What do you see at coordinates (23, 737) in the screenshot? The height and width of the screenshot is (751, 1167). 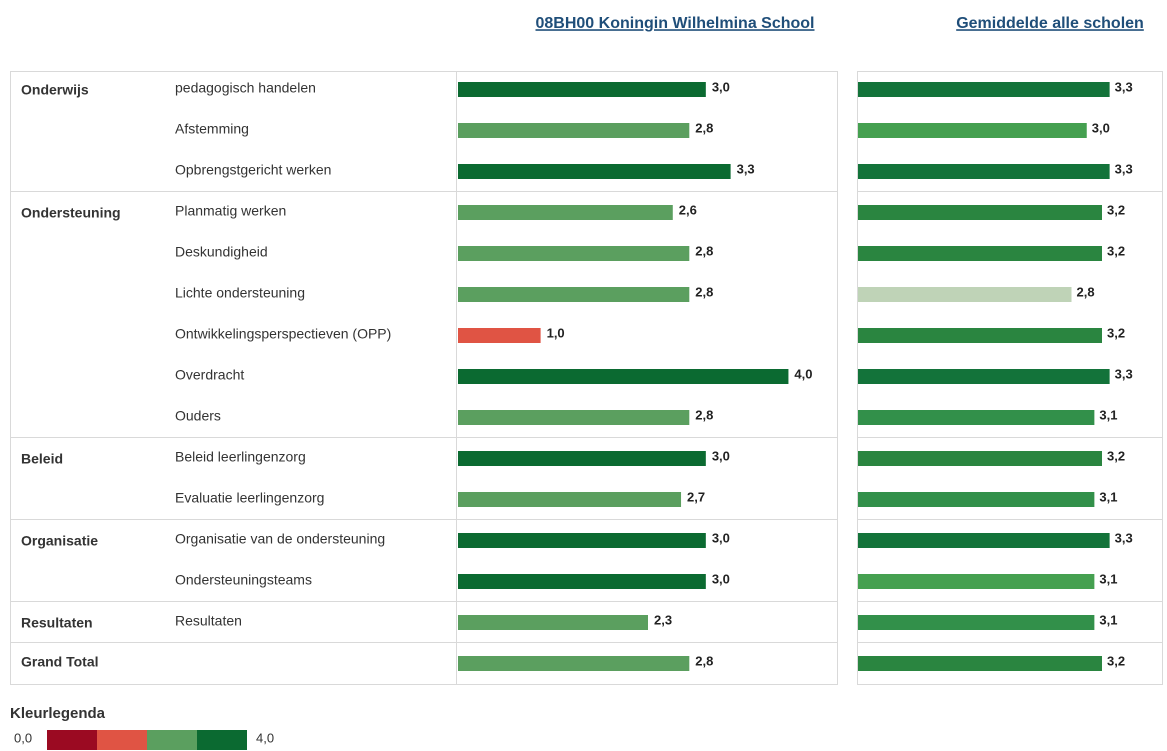 I see `legend-min: 0,0` at bounding box center [23, 737].